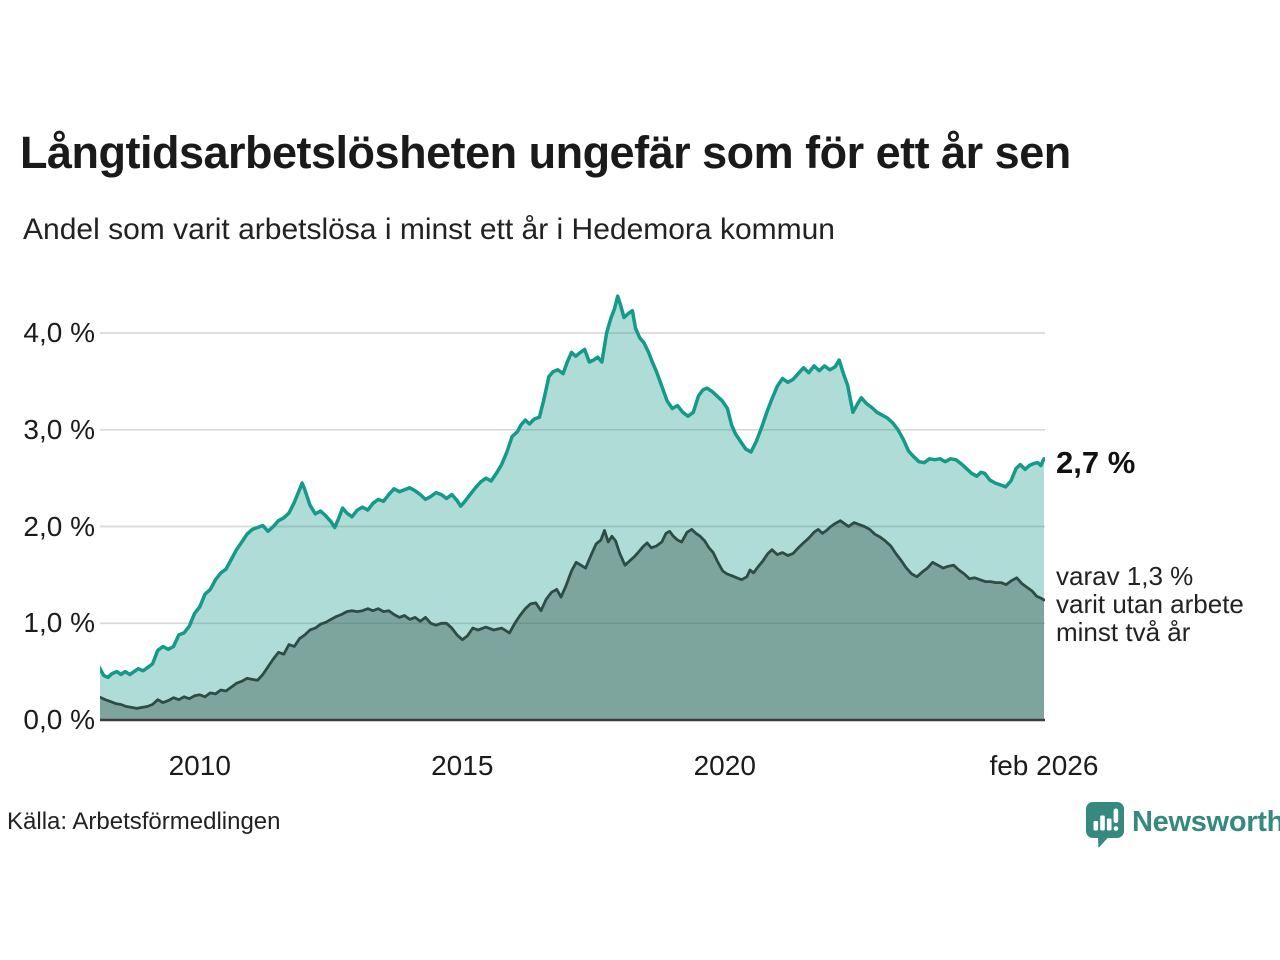 The height and width of the screenshot is (960, 1280). I want to click on x-tick-label-2010: 2010, so click(199, 765).